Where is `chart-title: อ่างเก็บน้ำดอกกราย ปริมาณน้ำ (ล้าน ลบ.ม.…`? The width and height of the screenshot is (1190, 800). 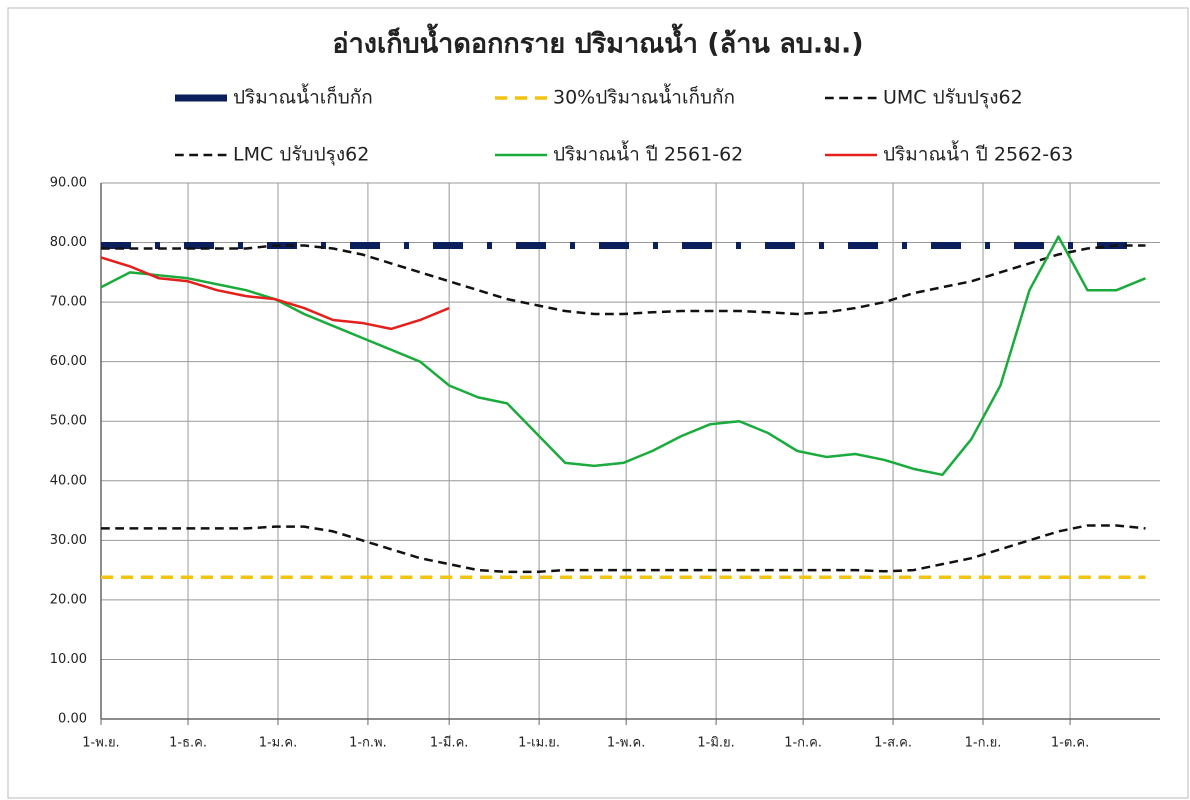 chart-title: อ่างเก็บน้ำดอกกราย ปริมาณน้ำ (ล้าน ลบ.ม.… is located at coordinates (597, 41).